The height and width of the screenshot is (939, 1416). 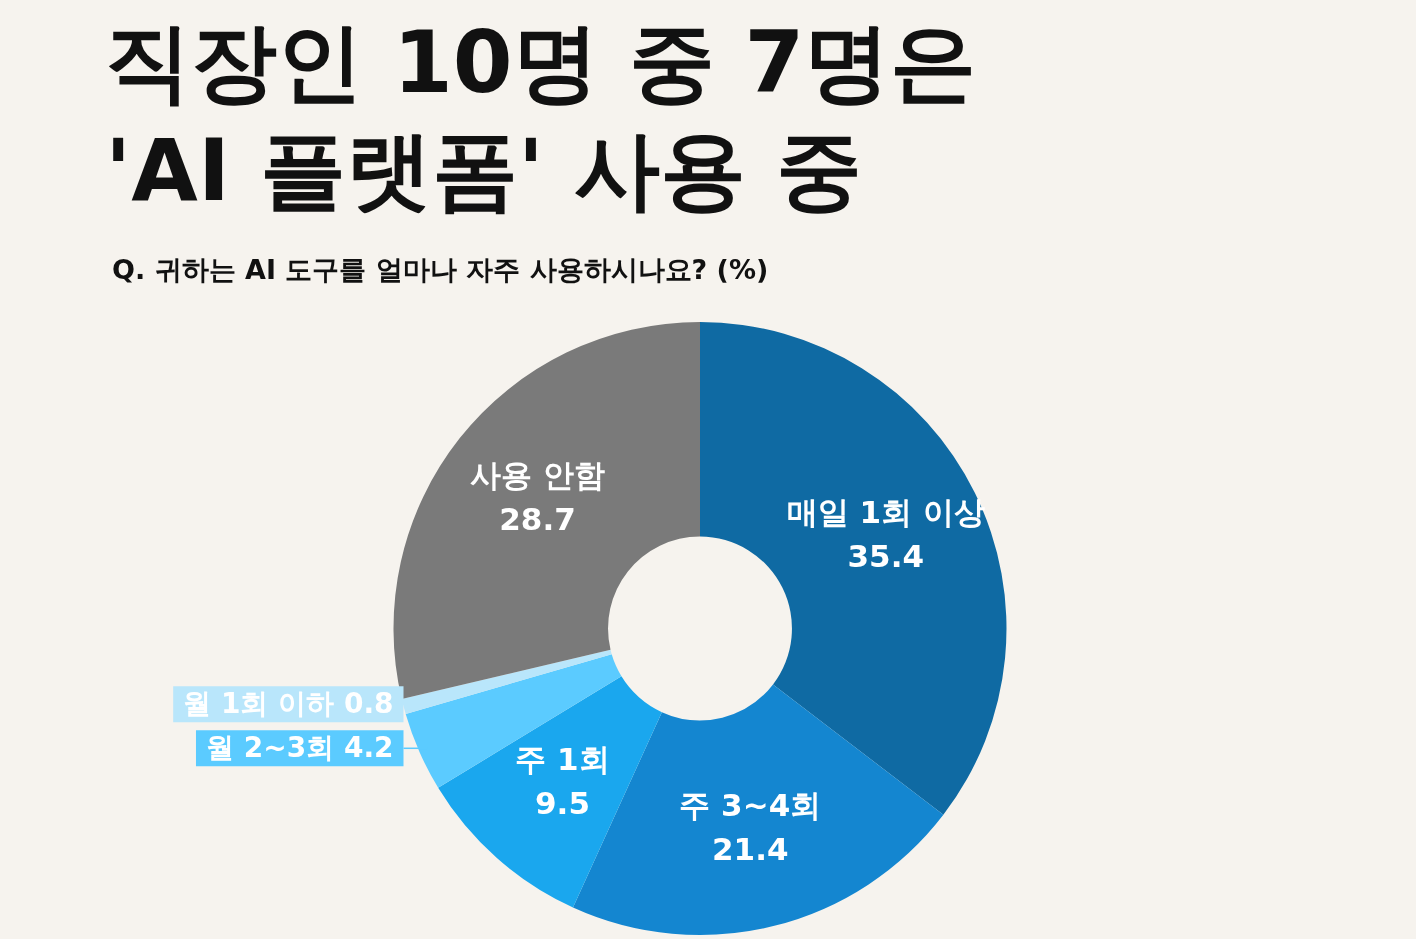 What do you see at coordinates (537, 475) in the screenshot?
I see `slice-label: 사용 안함` at bounding box center [537, 475].